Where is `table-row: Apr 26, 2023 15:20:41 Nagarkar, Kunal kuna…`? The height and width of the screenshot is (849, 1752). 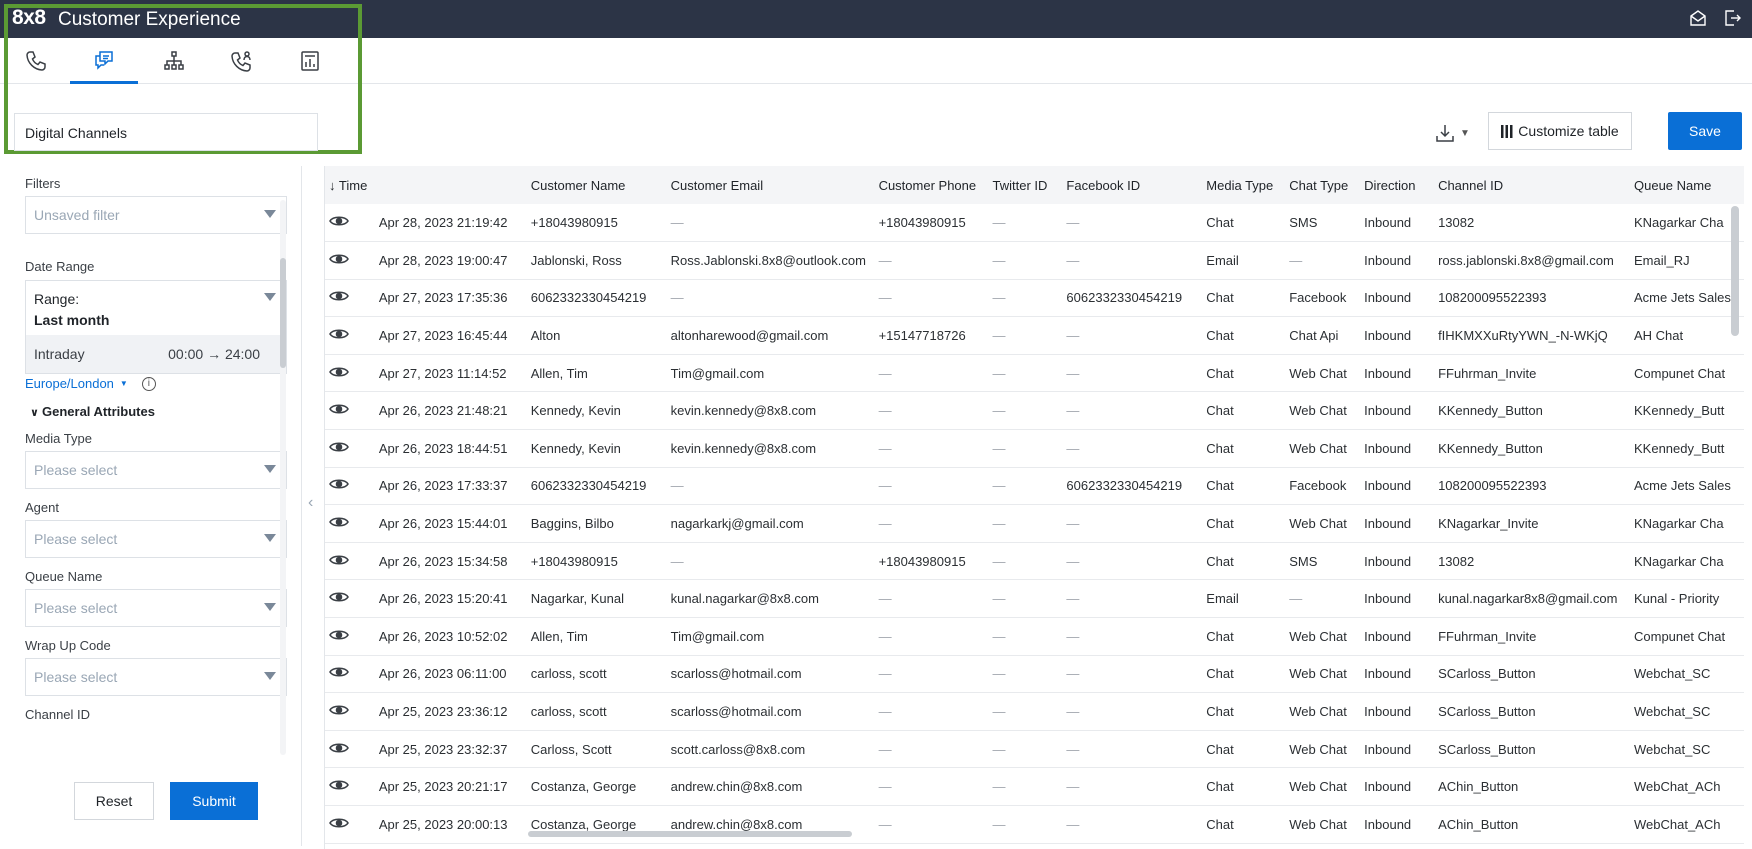
table-row: Apr 26, 2023 15:20:41 Nagarkar, Kunal kuna… is located at coordinates (1034, 599).